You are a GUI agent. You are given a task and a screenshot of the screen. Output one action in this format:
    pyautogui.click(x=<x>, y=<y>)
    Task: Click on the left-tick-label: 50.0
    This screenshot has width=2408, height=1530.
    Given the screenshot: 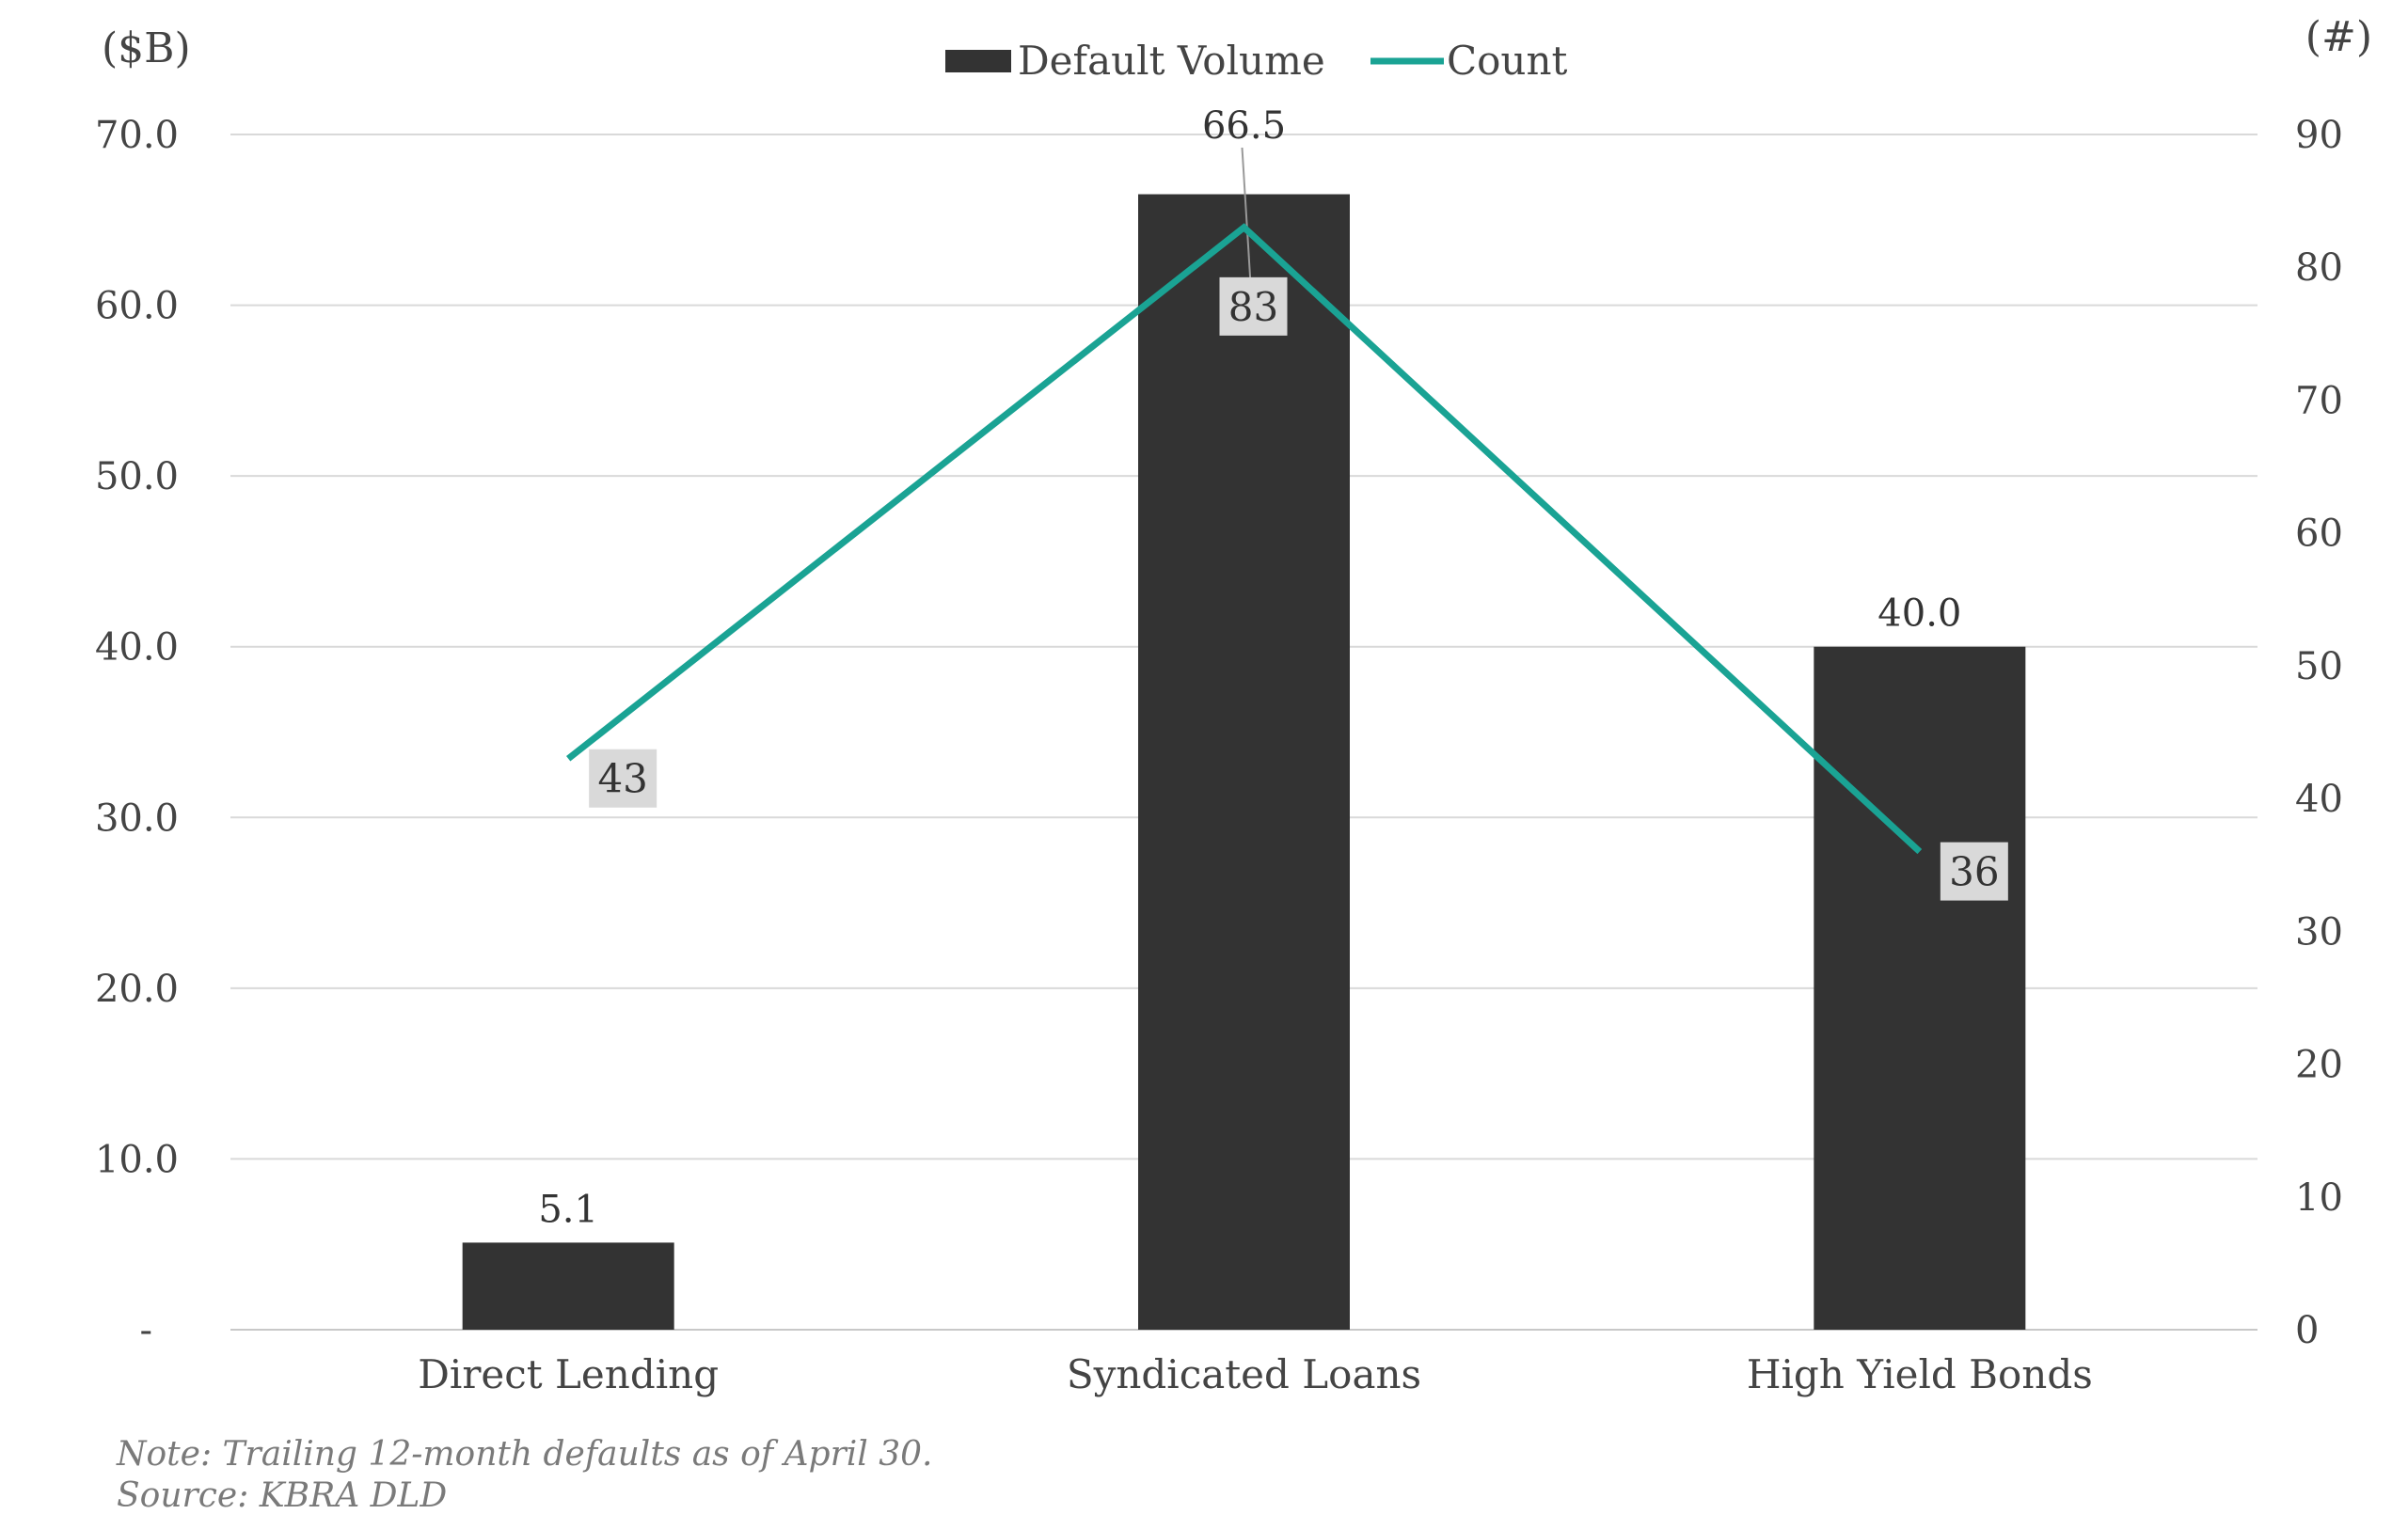 What is the action you would take?
    pyautogui.click(x=137, y=476)
    